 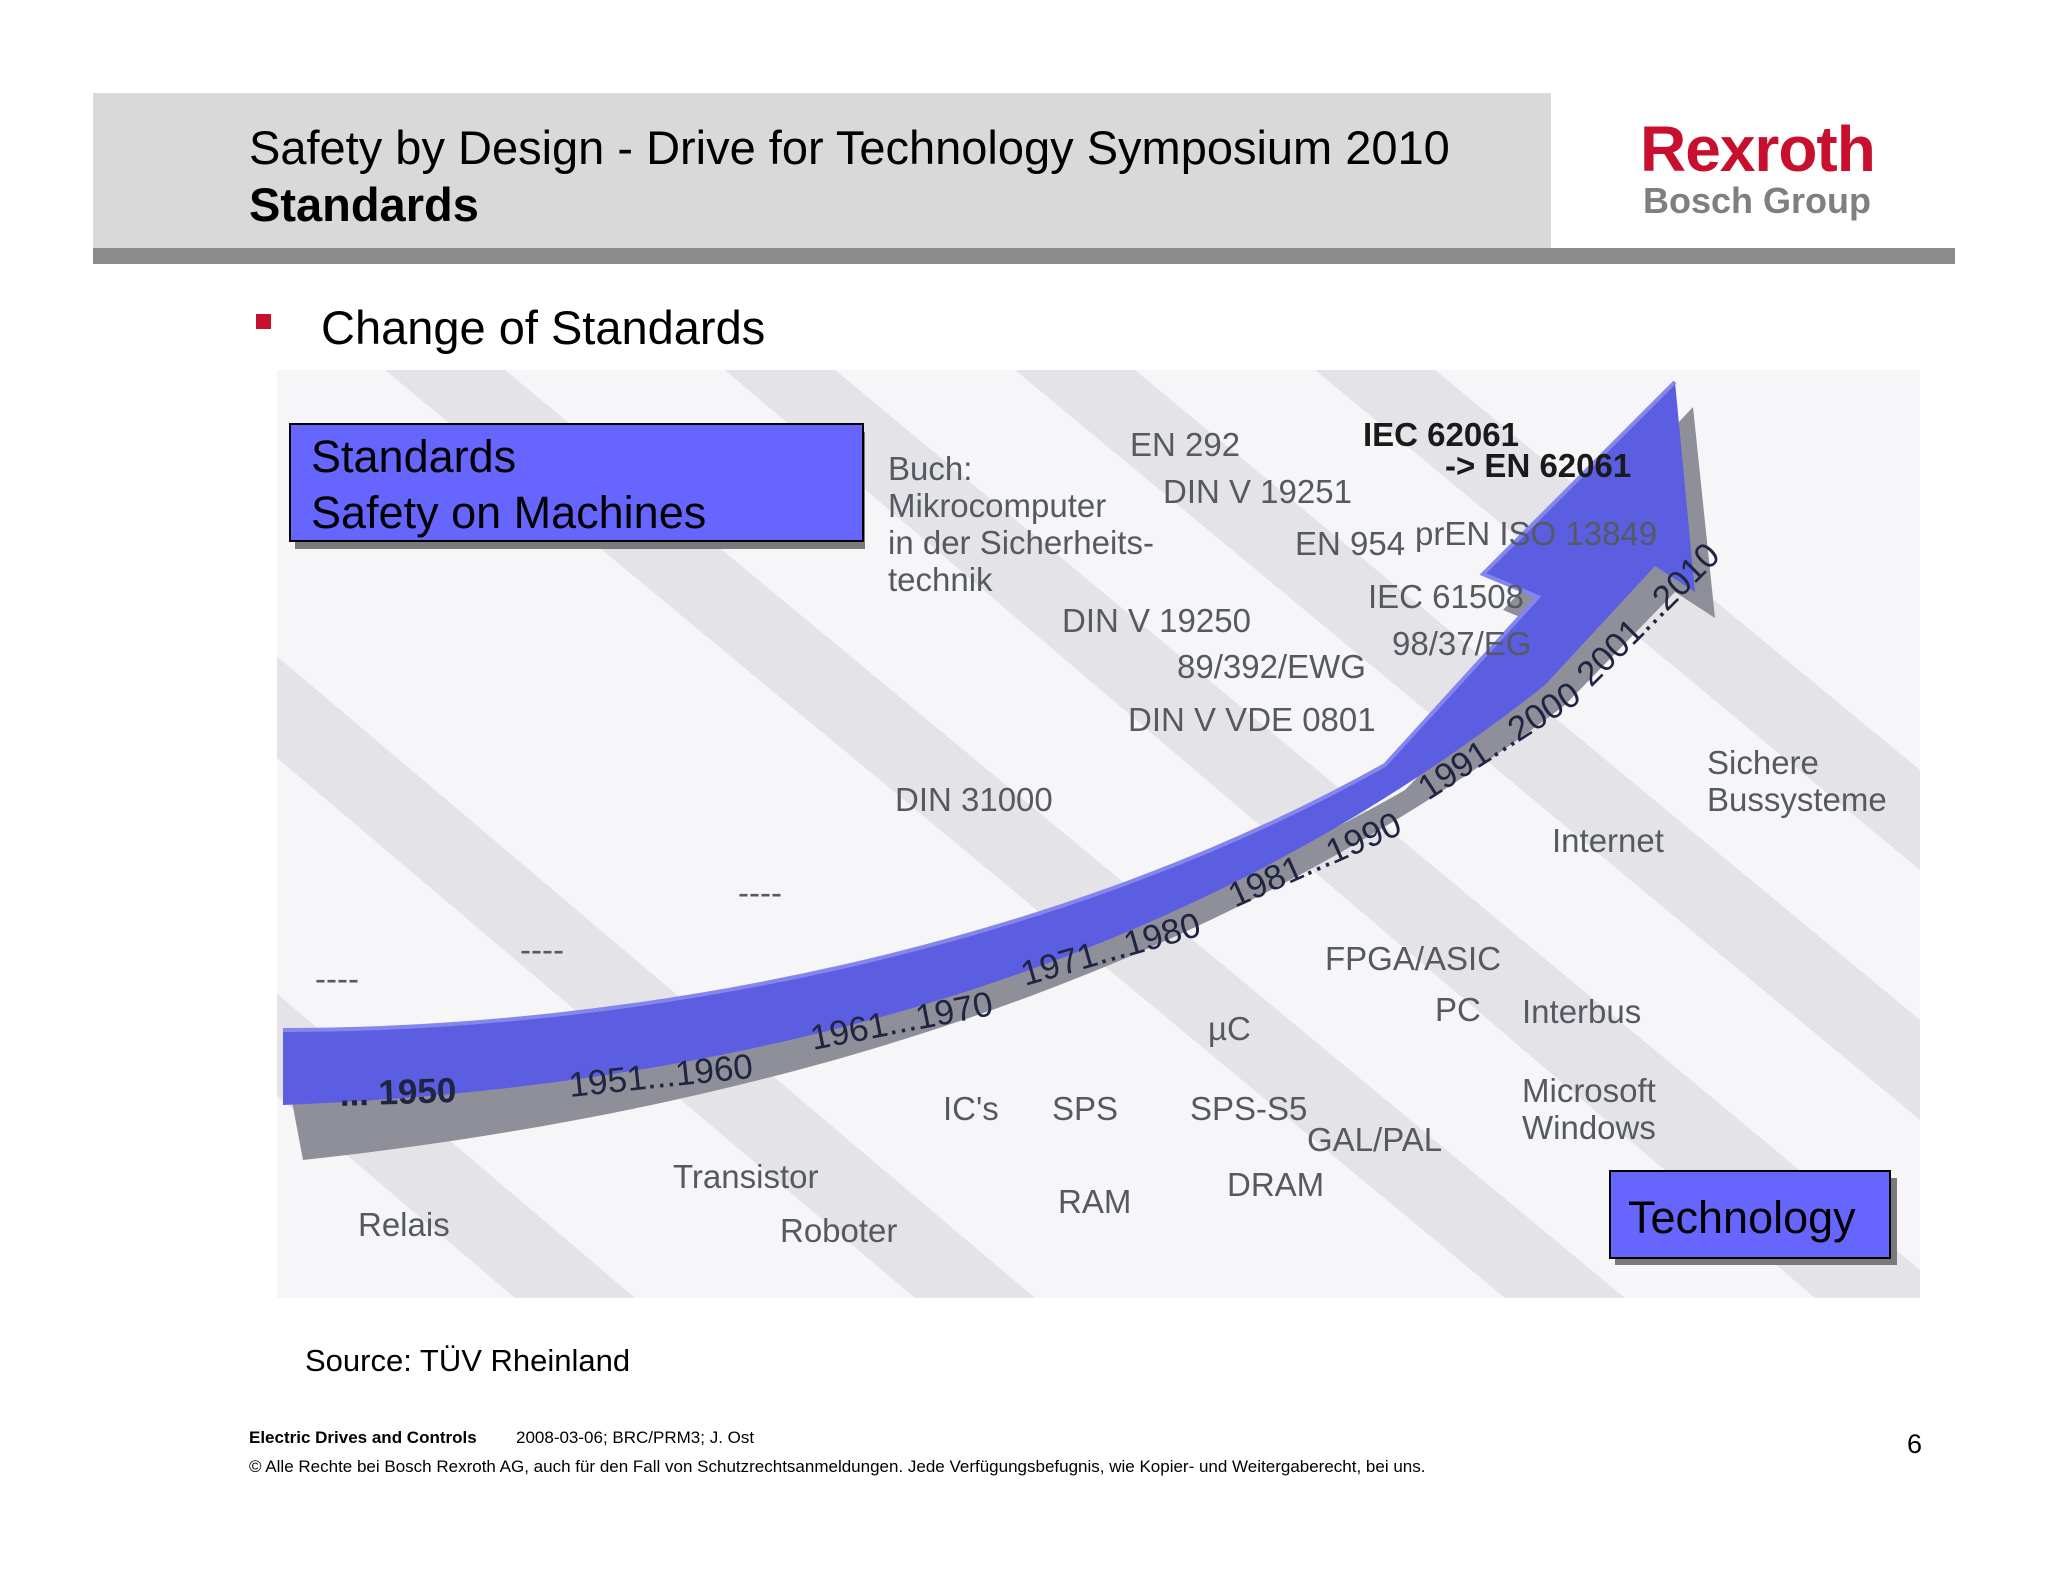 I want to click on technology-box, so click(x=1750, y=1214).